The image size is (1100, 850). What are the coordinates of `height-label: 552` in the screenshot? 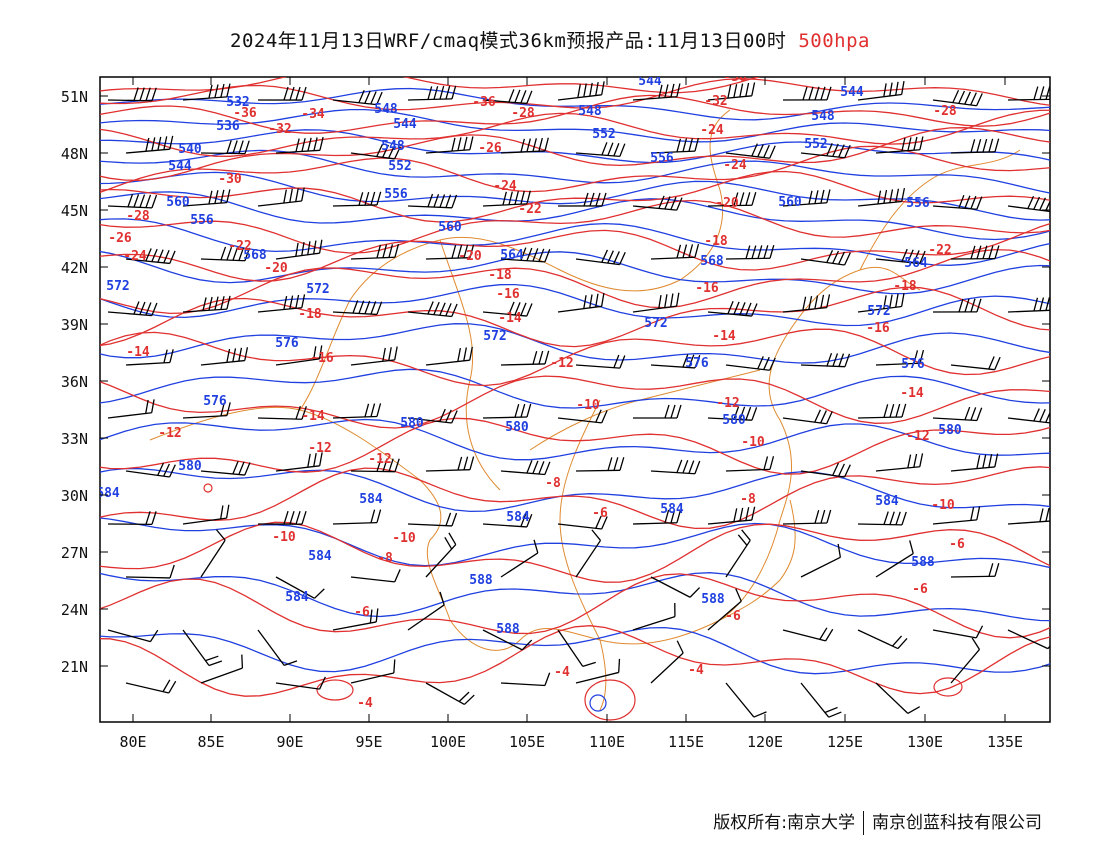 It's located at (399, 166).